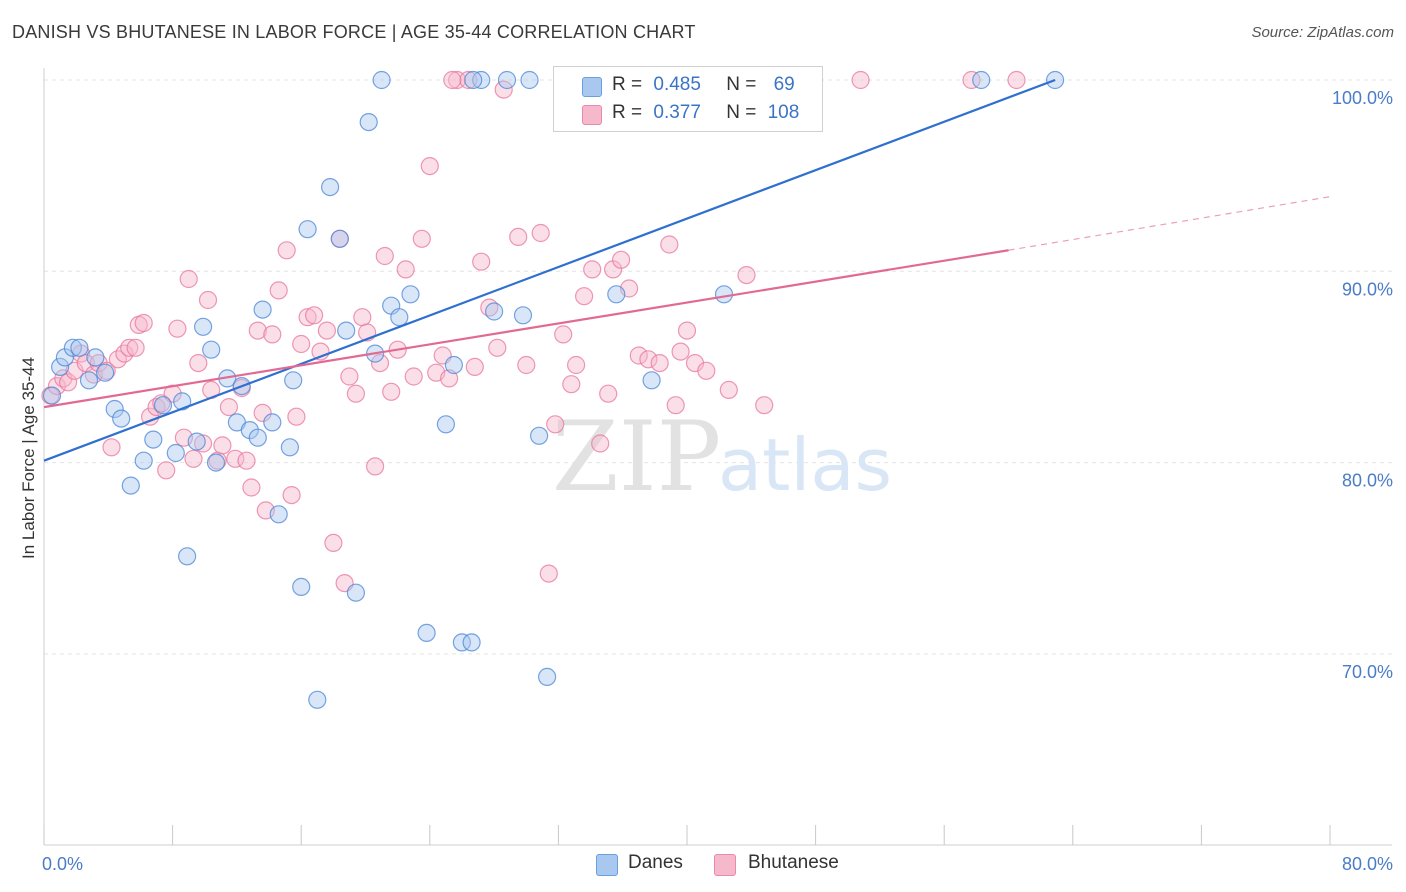 The height and width of the screenshot is (892, 1406). Describe the element at coordinates (592, 115) in the screenshot. I see `bhutanese-swatch` at that location.